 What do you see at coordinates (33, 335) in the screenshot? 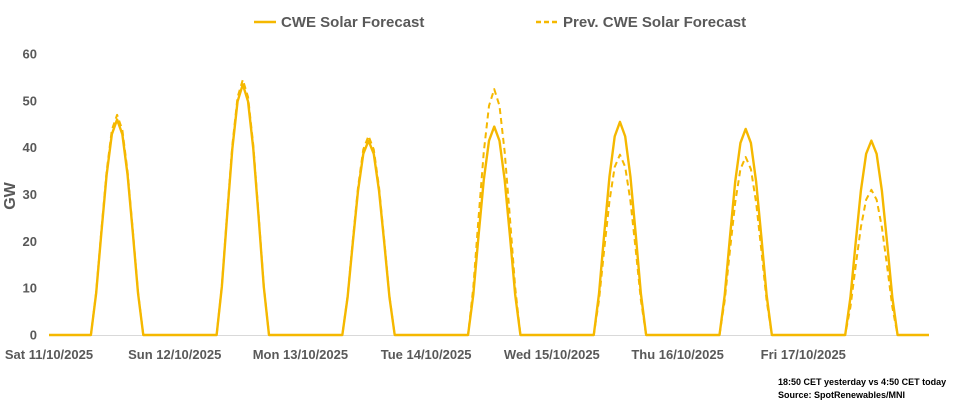
I see `y-tick-label: 0` at bounding box center [33, 335].